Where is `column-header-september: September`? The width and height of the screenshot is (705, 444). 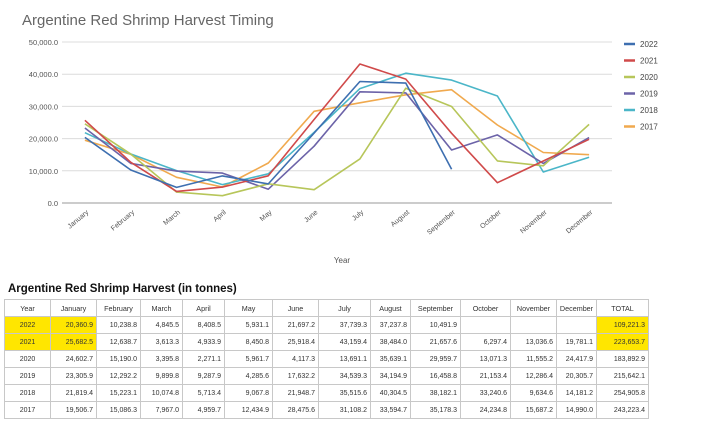 column-header-september: September is located at coordinates (435, 308).